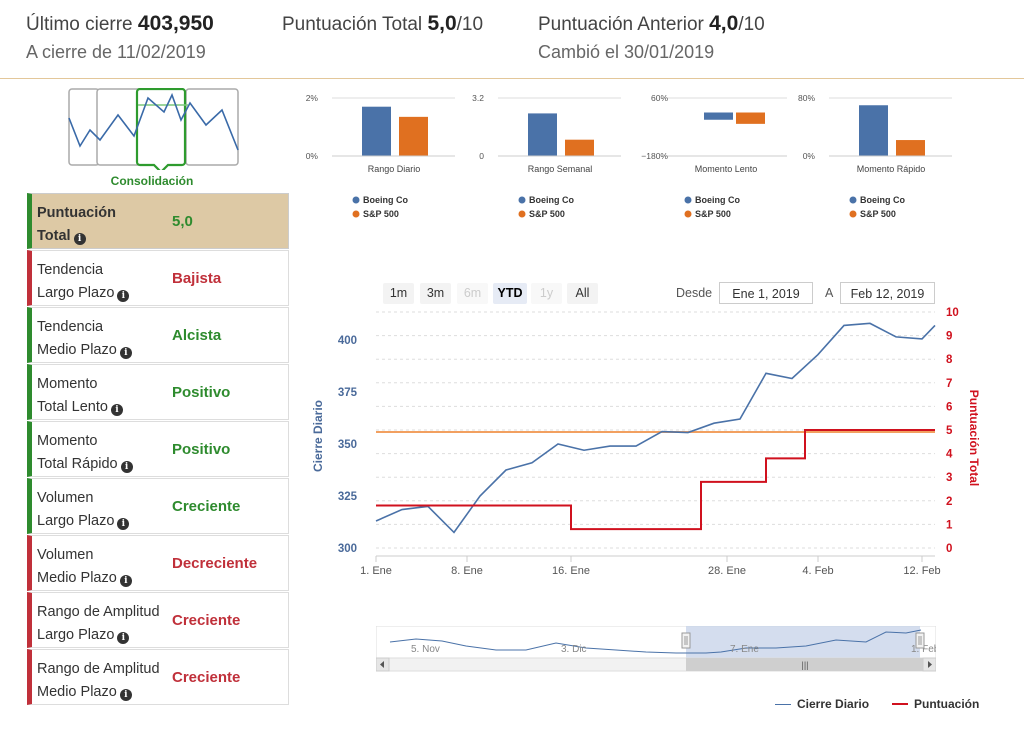  Describe the element at coordinates (724, 23) in the screenshot. I see `previous-score-value: 4,0` at that location.